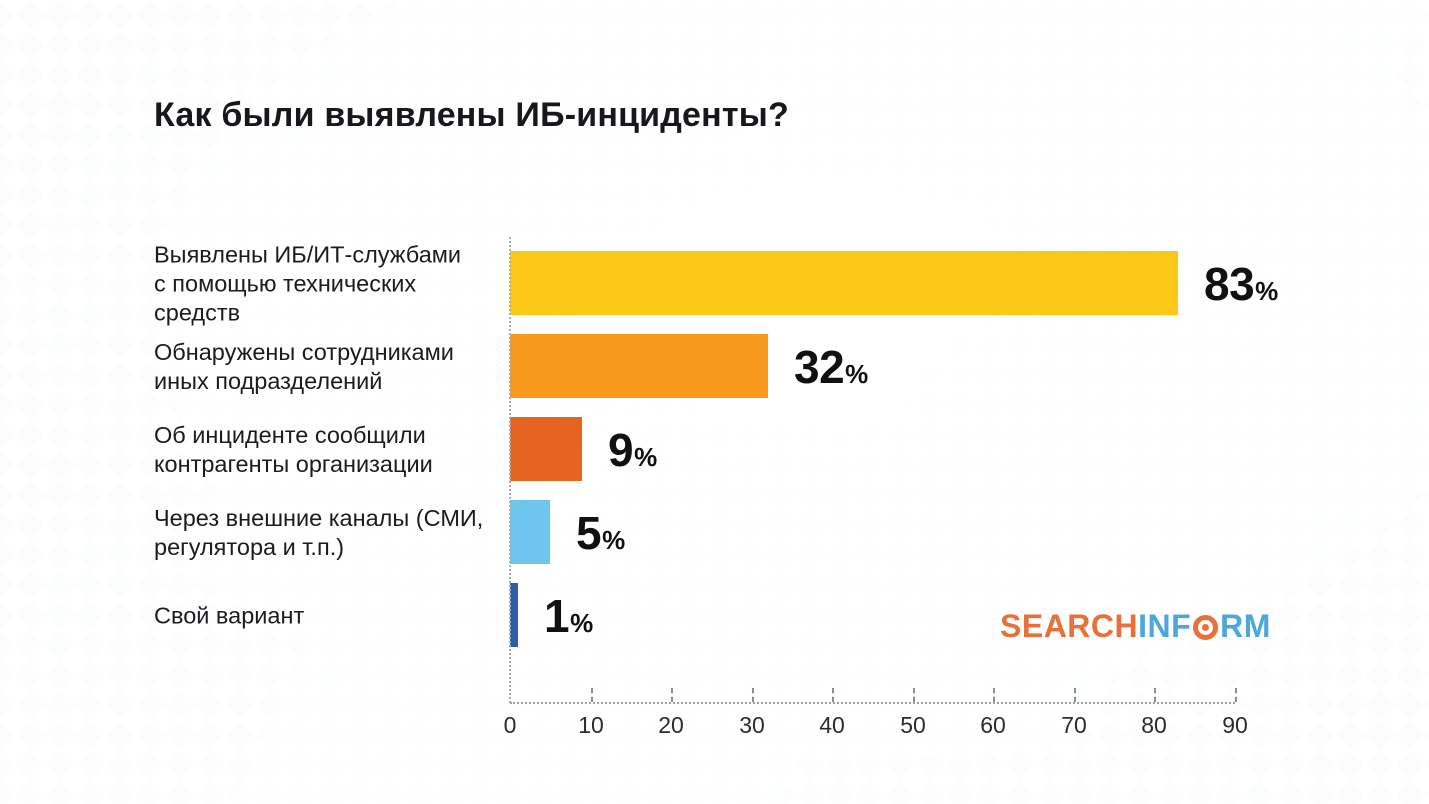  What do you see at coordinates (633, 449) in the screenshot?
I see `value-label: 9%` at bounding box center [633, 449].